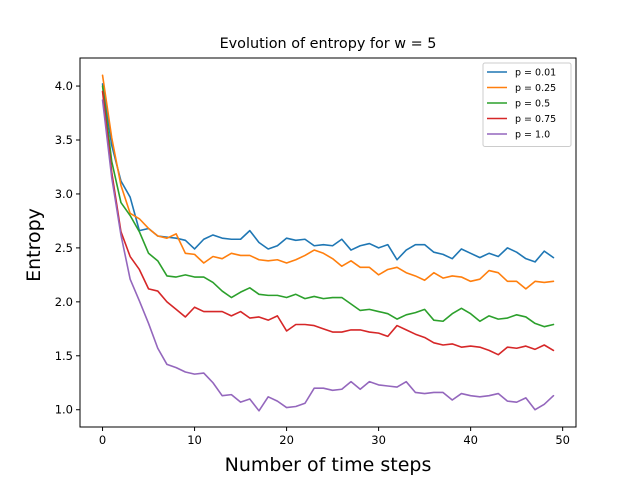 The width and height of the screenshot is (640, 484). Describe the element at coordinates (328, 465) in the screenshot. I see `x-axis-label: Number of time steps` at that location.